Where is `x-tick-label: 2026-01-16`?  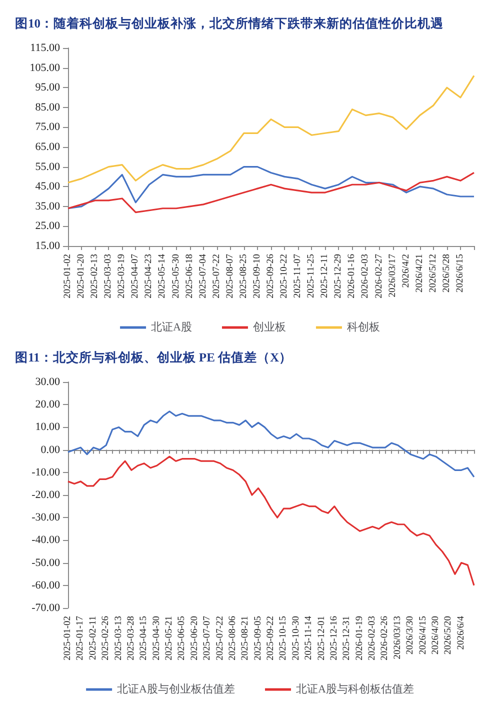 x-tick-label: 2026-01-16 is located at coordinates (352, 276).